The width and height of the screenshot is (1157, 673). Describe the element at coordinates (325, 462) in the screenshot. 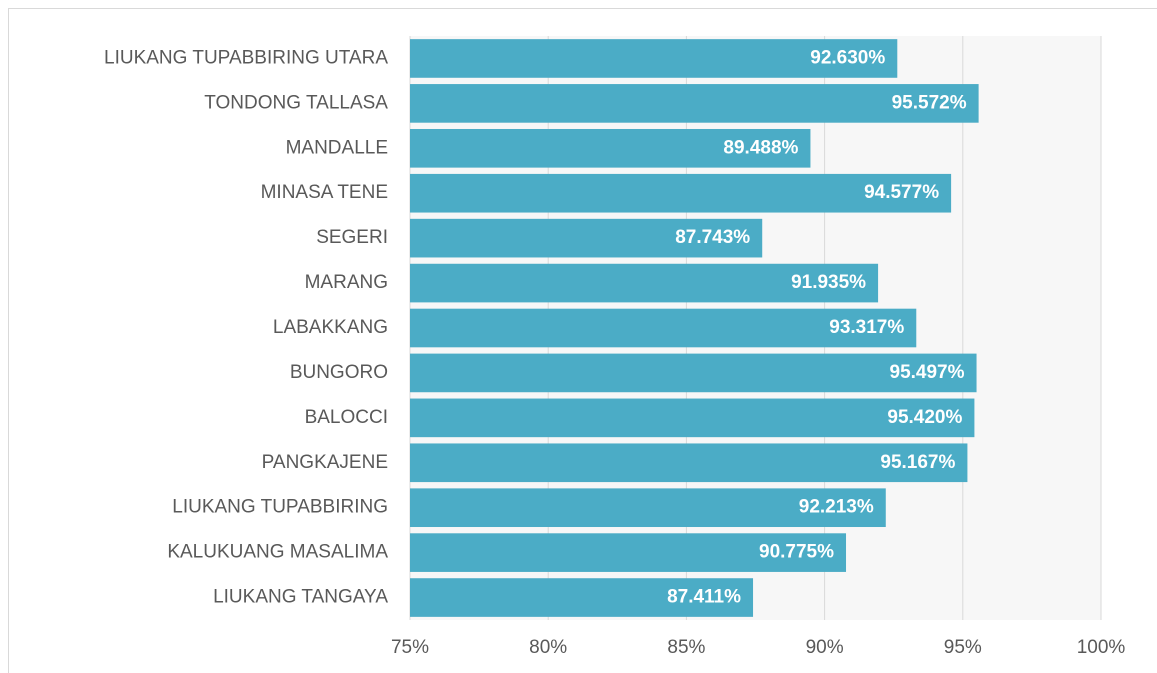

I see `y-tick-label: PANGKAJENE` at that location.